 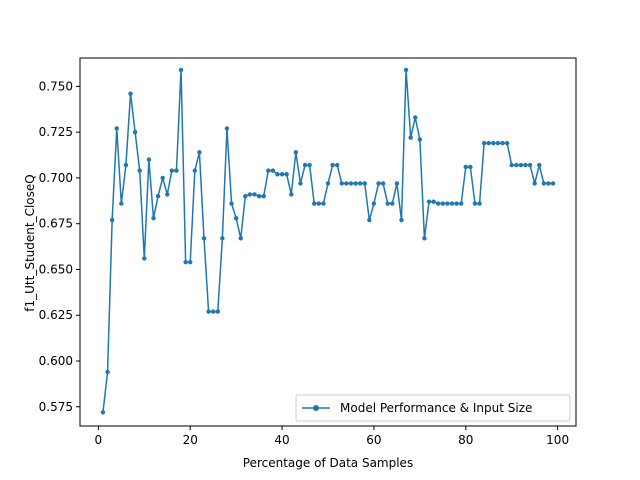 I want to click on y-tick-label: 0.725, so click(x=56, y=132).